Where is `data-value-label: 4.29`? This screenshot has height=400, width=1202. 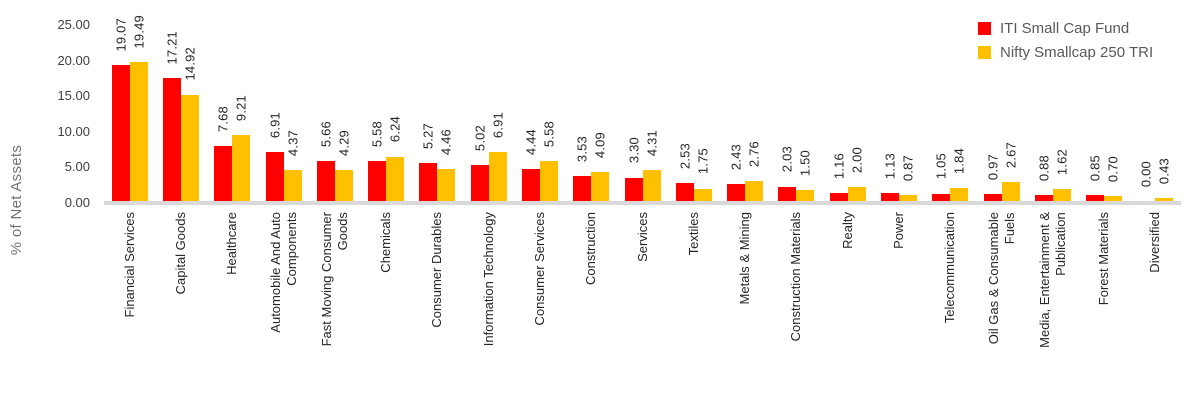 data-value-label: 4.29 is located at coordinates (344, 143).